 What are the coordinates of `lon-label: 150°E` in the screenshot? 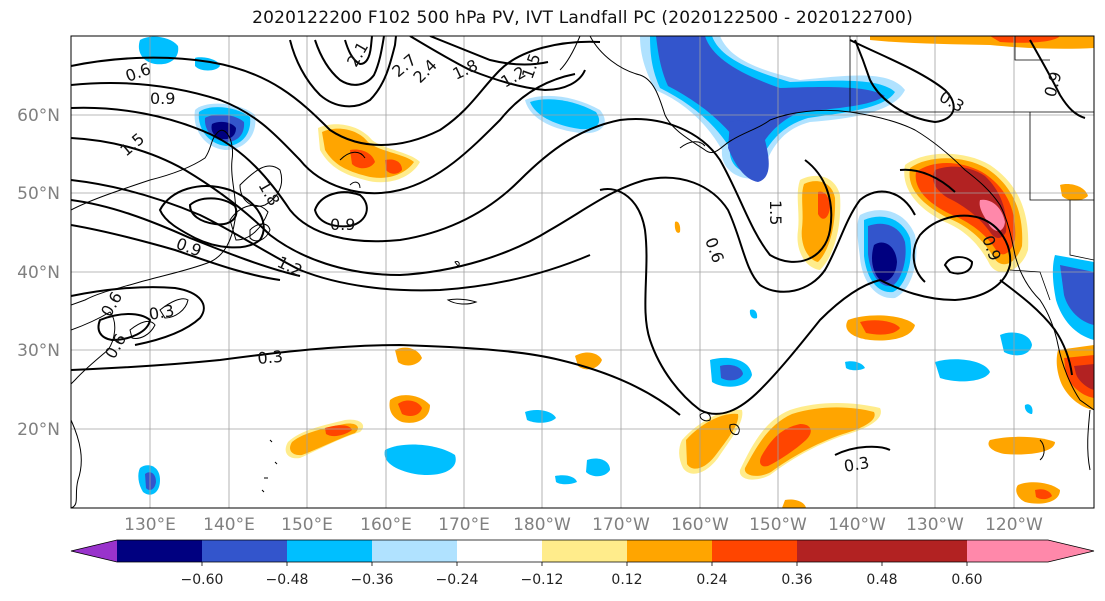 It's located at (307, 525).